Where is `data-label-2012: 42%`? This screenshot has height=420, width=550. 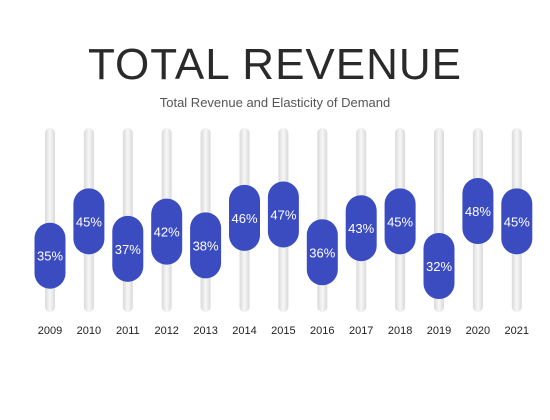
data-label-2012: 42% is located at coordinates (167, 232).